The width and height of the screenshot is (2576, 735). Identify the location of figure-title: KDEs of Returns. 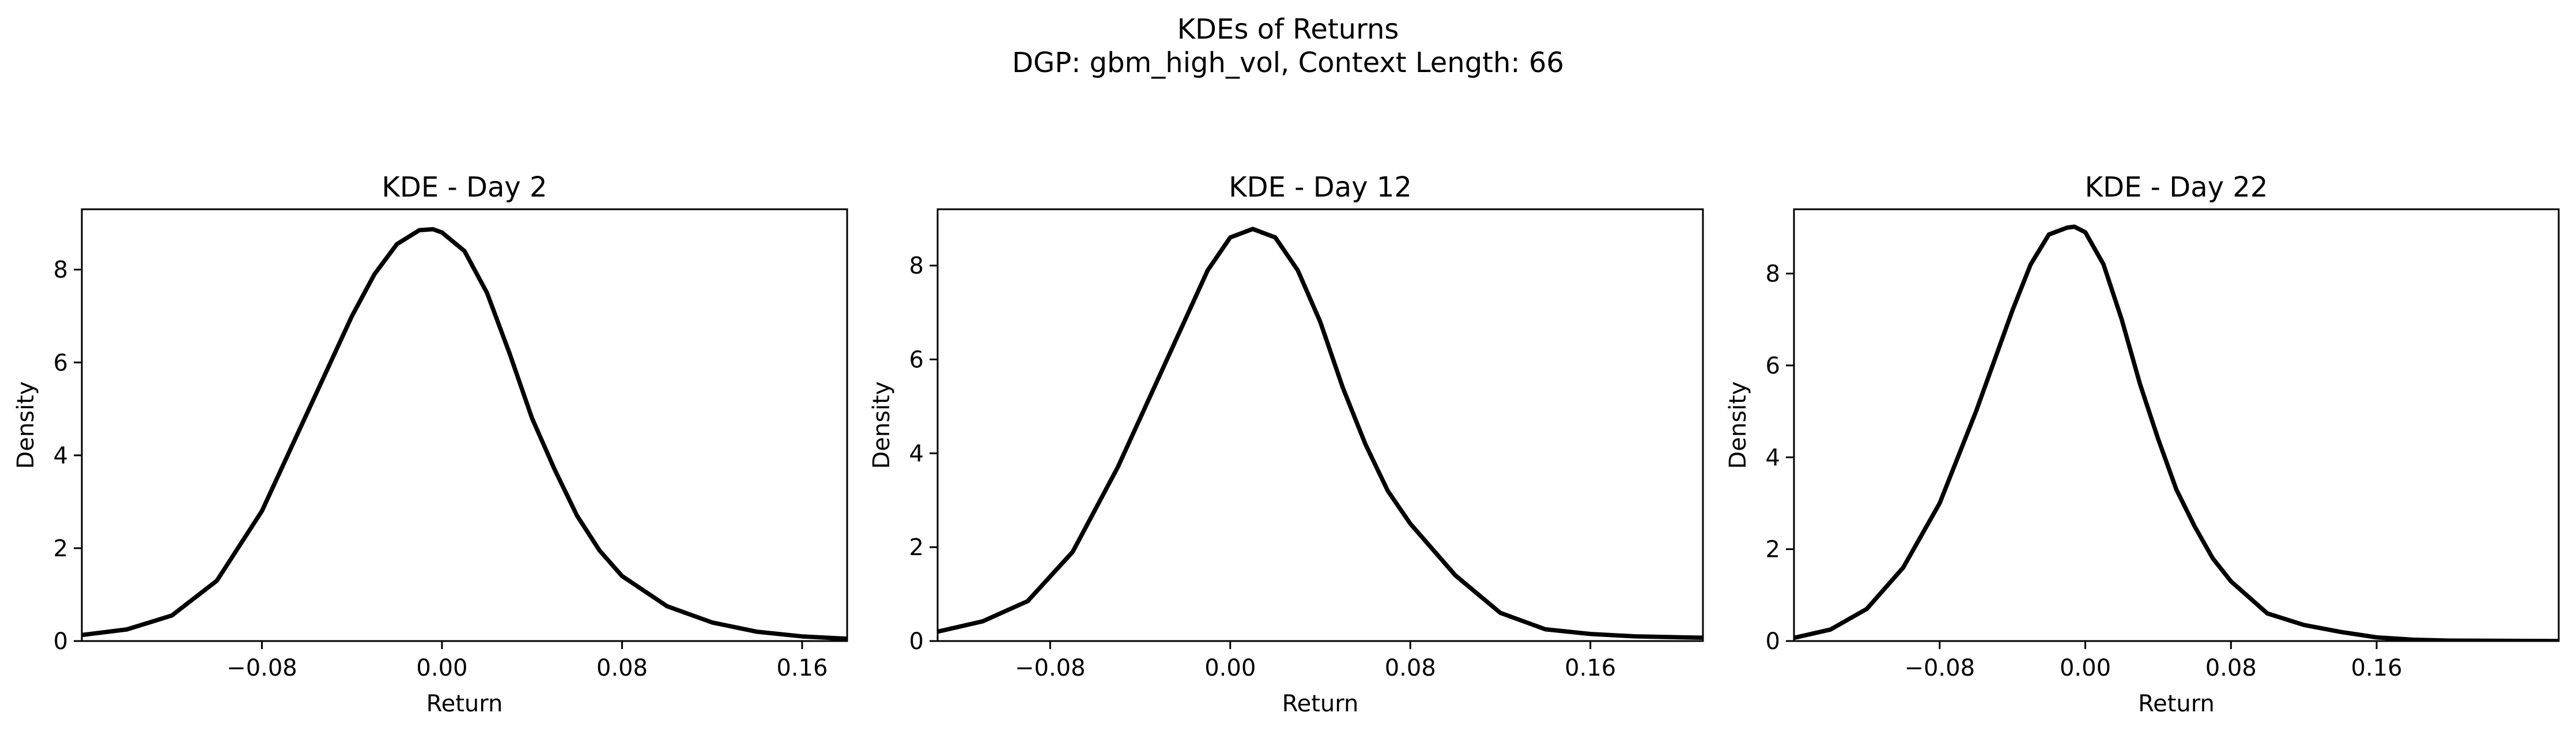
(1288, 29).